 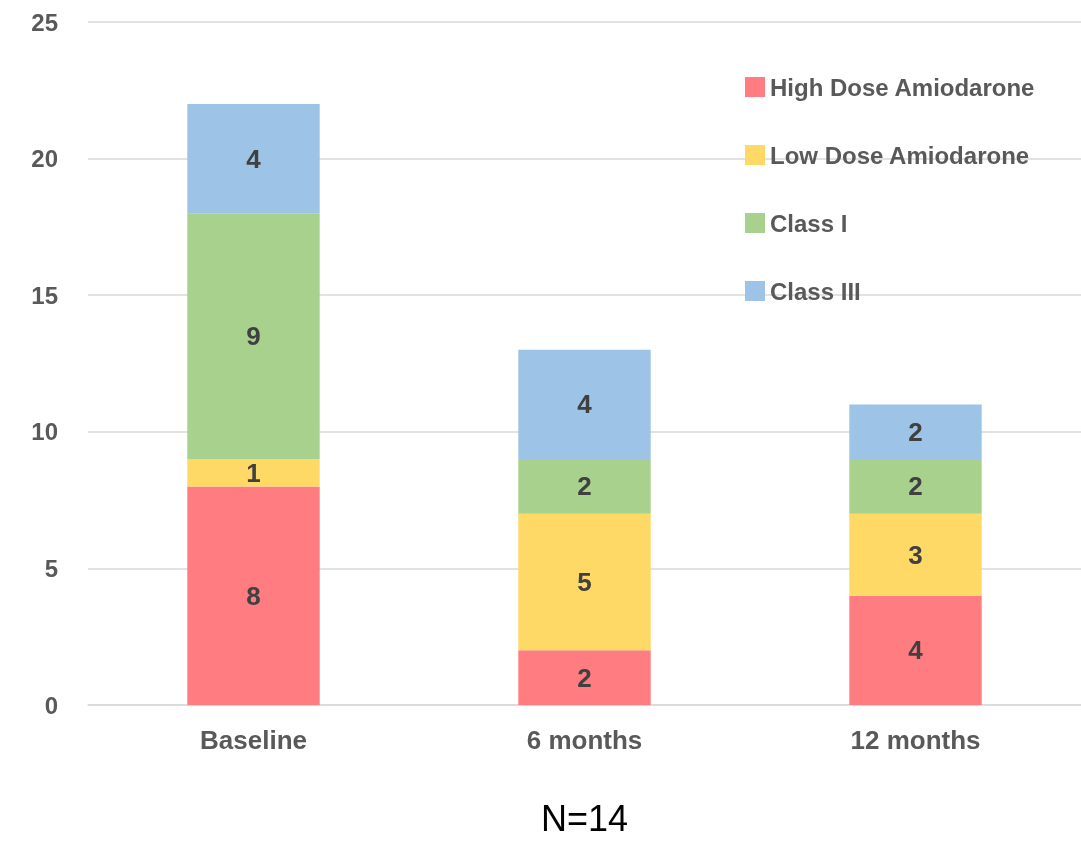 What do you see at coordinates (44, 22) in the screenshot?
I see `y-tick-label: 25` at bounding box center [44, 22].